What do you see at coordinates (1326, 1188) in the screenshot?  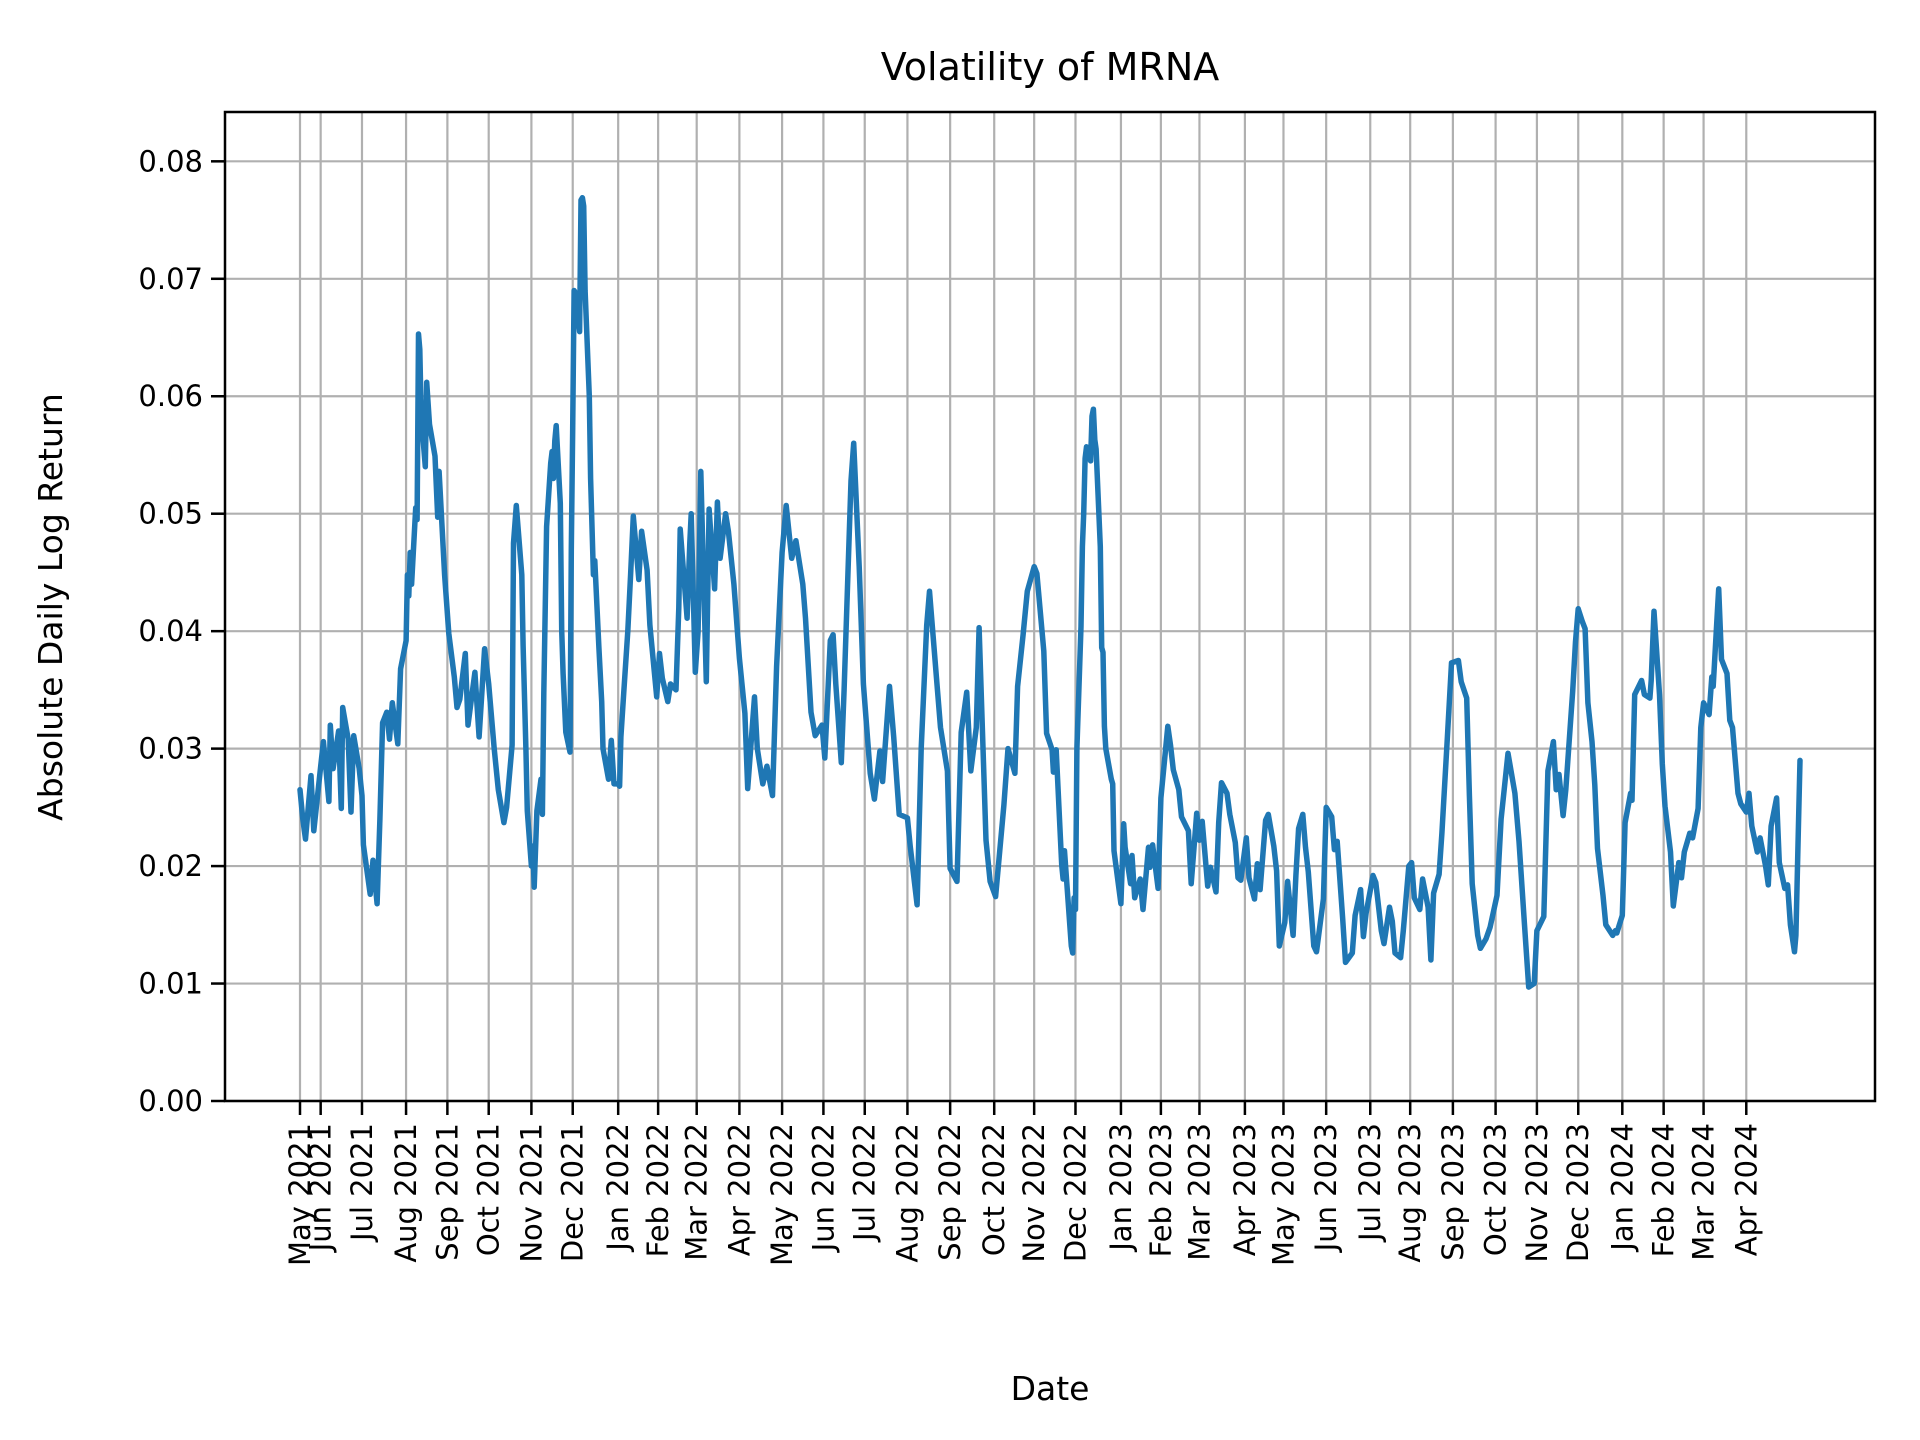 I see `x-tick-label: Jun 2023` at bounding box center [1326, 1188].